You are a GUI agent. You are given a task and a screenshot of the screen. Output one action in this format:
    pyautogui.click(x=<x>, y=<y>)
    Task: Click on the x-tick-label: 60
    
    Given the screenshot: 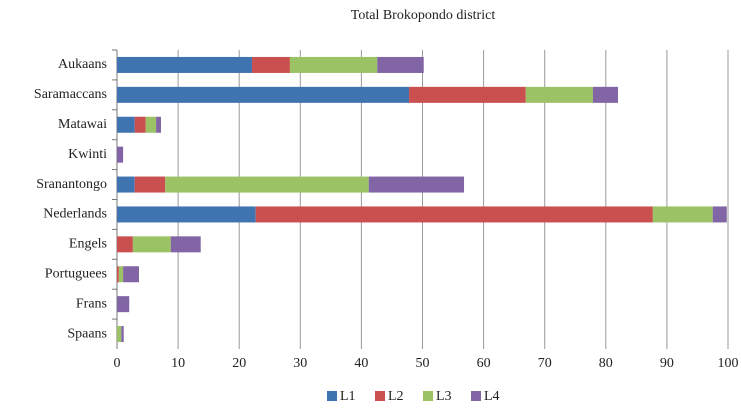 What is the action you would take?
    pyautogui.click(x=484, y=363)
    